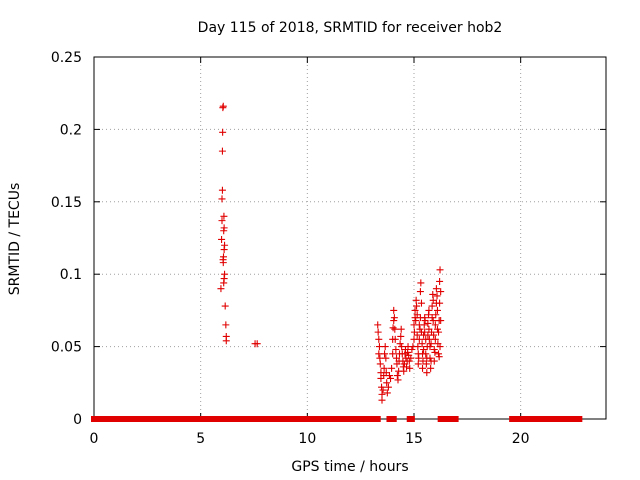  I want to click on y-tick-label: 0.15, so click(66, 203).